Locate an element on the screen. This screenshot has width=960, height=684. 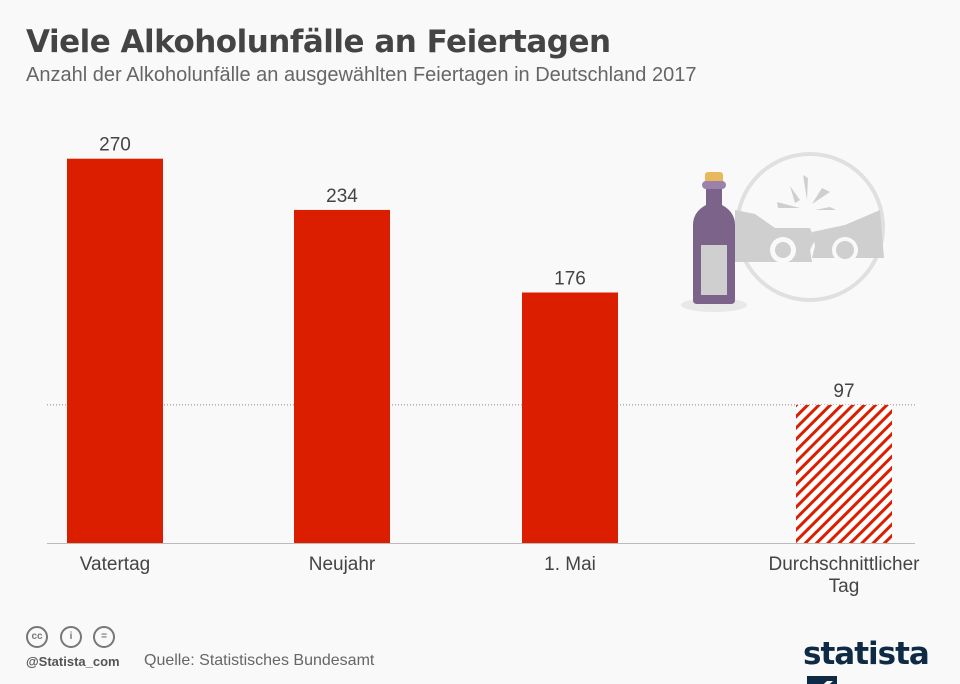
category-label: Neujahr is located at coordinates (342, 564).